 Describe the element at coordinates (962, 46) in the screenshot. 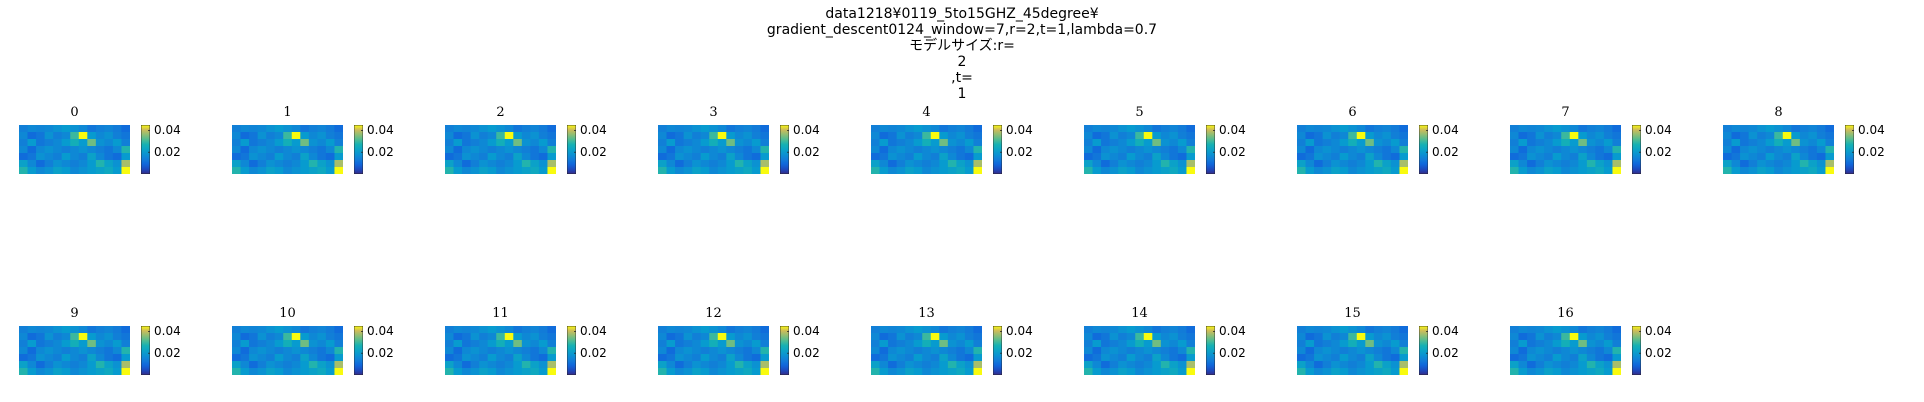

I see `title-line-3: モデルサイズ:r=` at that location.